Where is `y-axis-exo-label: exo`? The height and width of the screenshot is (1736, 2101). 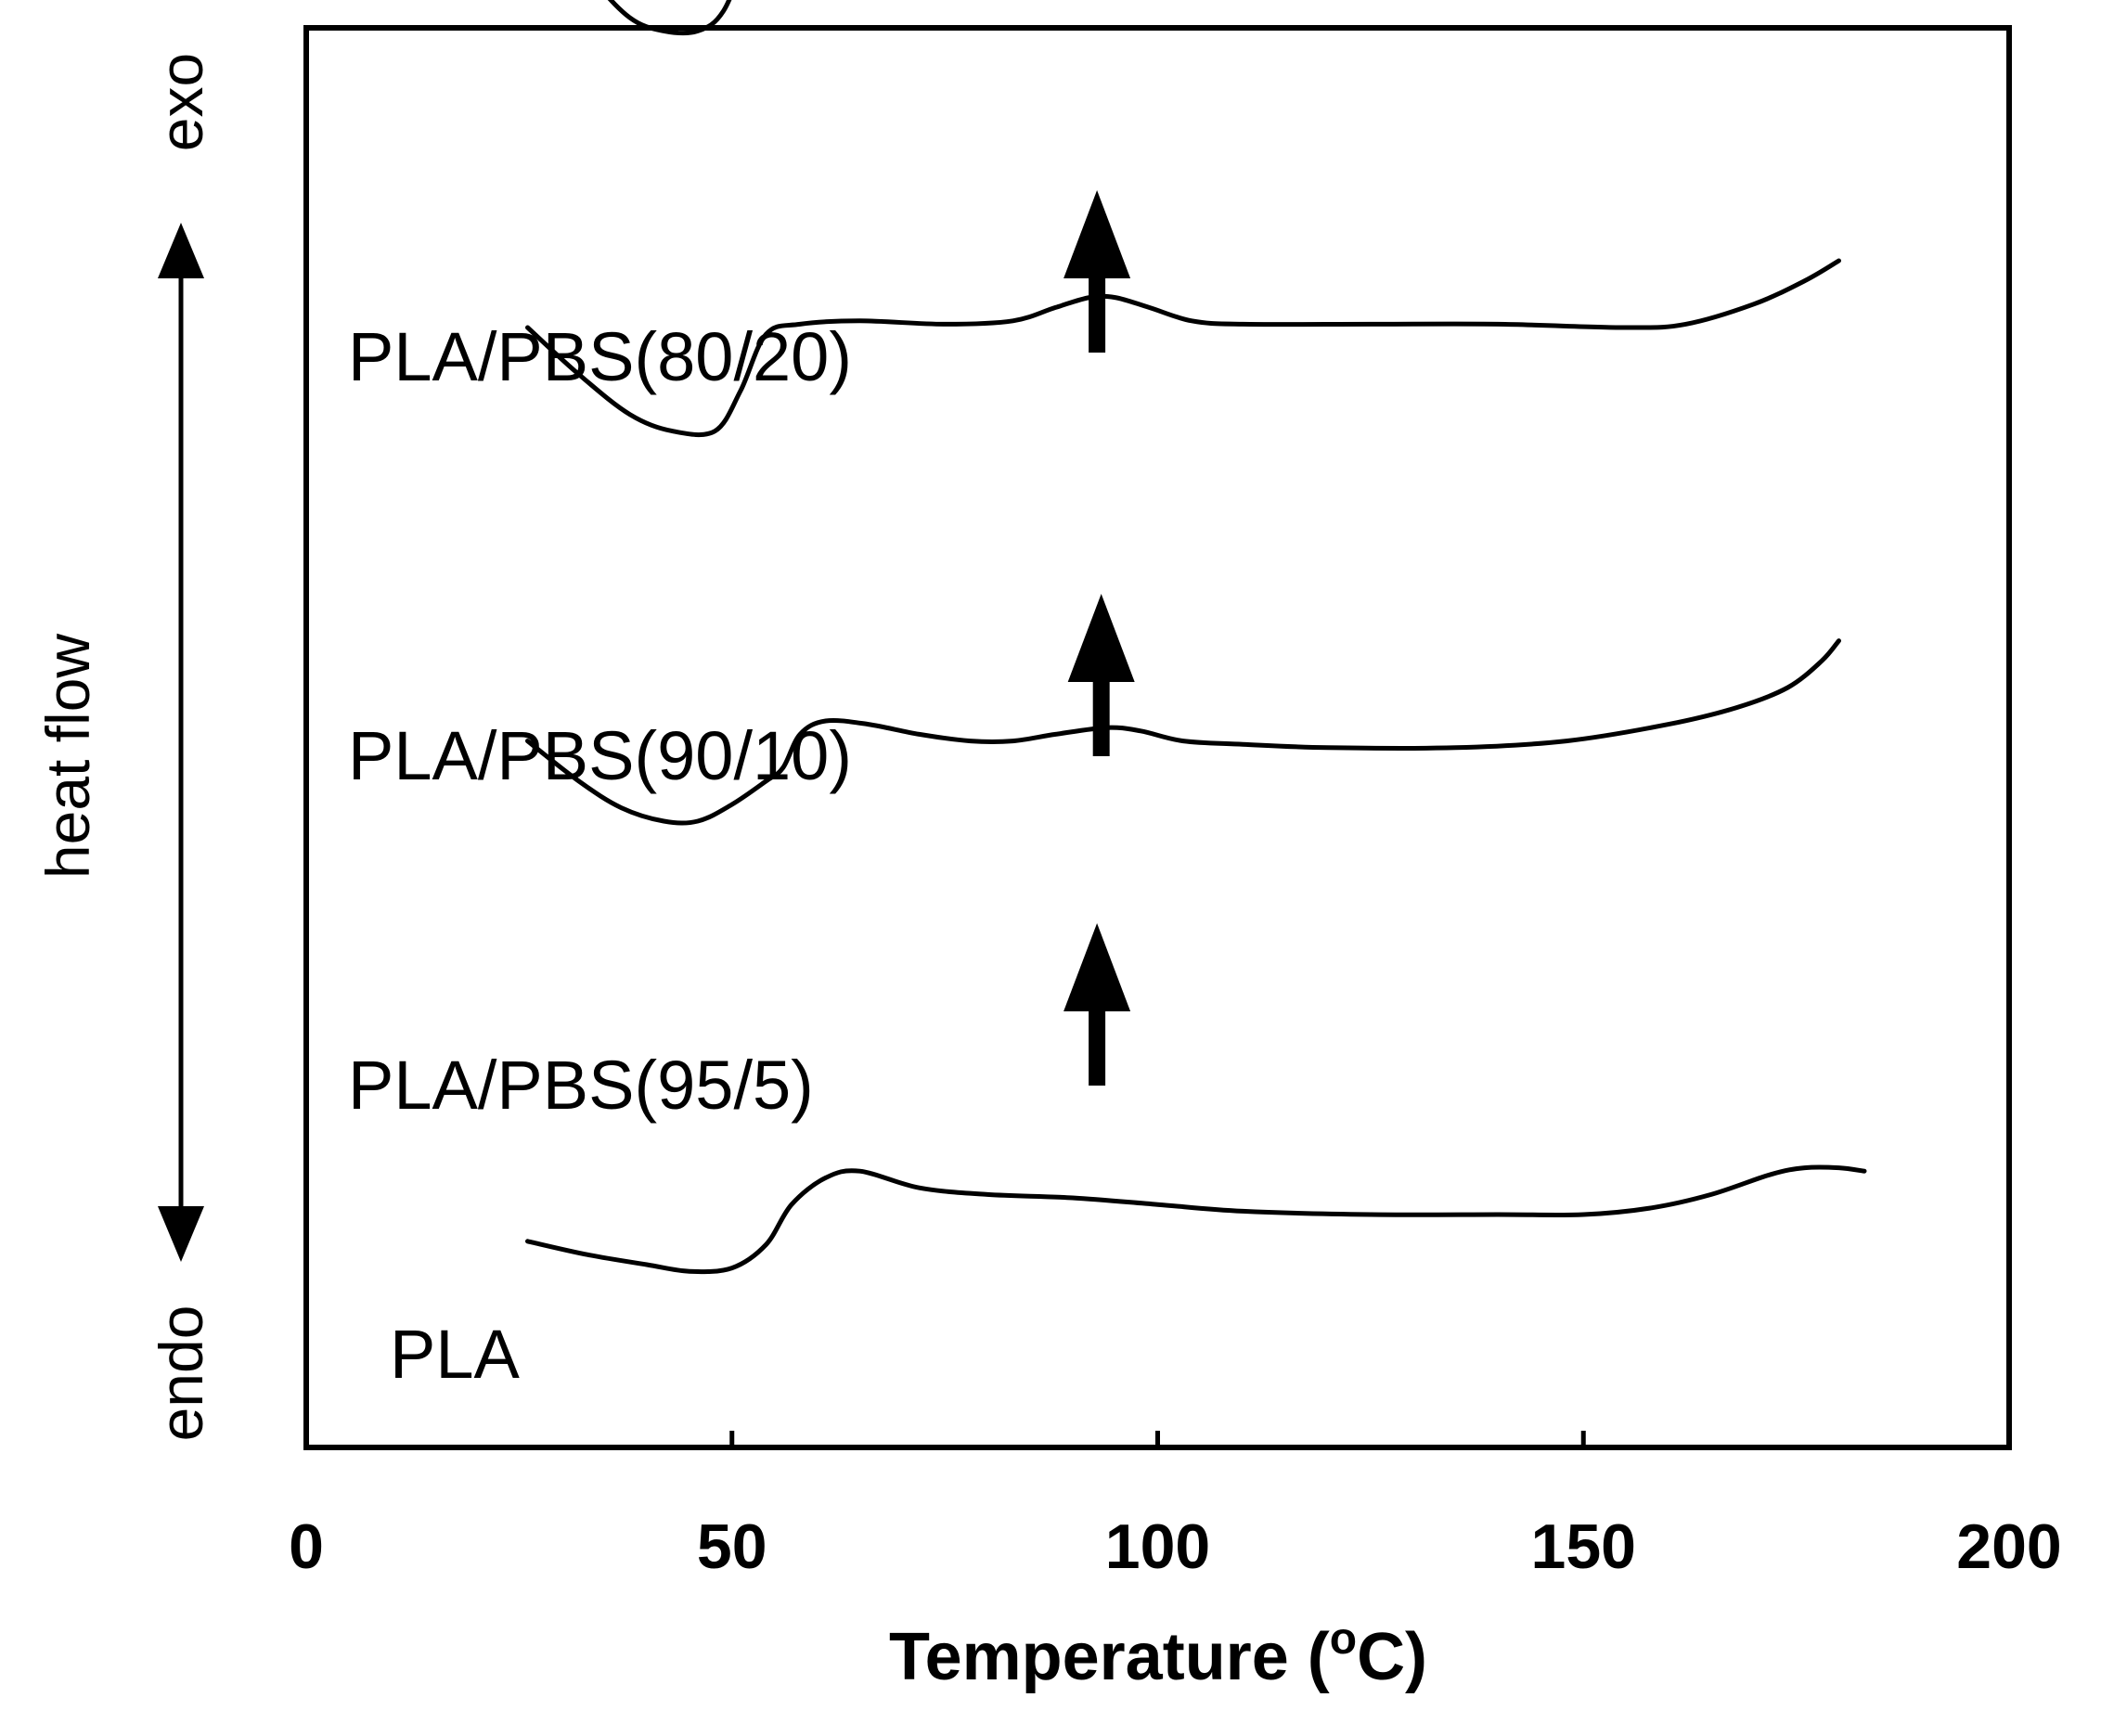
y-axis-exo-label: exo is located at coordinates (181, 102).